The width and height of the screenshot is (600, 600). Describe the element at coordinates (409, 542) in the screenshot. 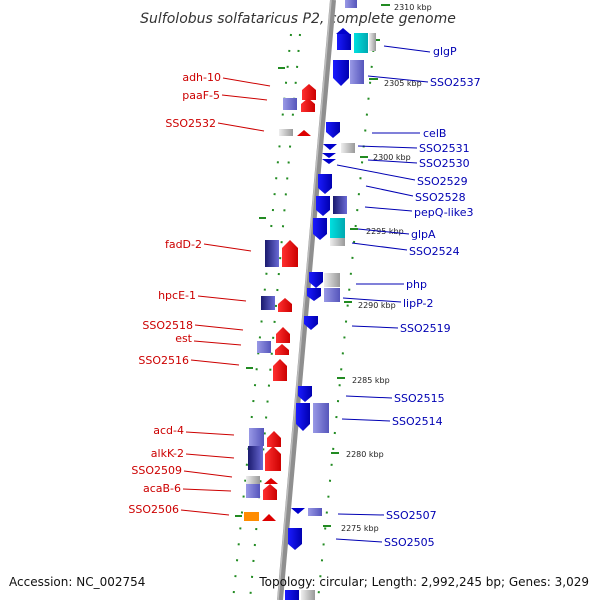

I see `gene-label: SSO2505` at that location.